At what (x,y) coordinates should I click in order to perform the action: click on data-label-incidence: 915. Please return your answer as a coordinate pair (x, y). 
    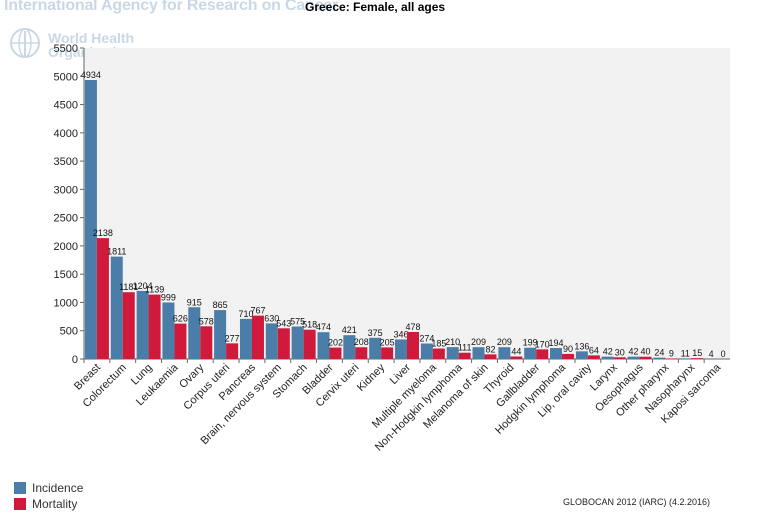
    Looking at the image, I should click on (194, 302).